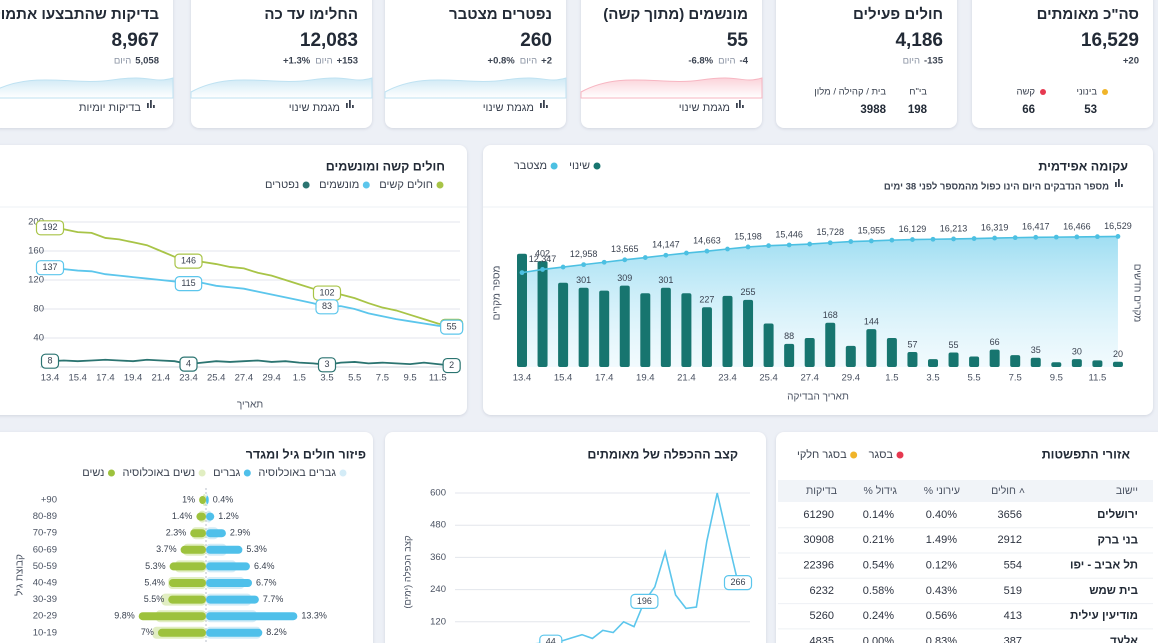 The width and height of the screenshot is (1158, 643). Describe the element at coordinates (1025, 92) in the screenshot. I see `breakdown-label: קשה` at that location.